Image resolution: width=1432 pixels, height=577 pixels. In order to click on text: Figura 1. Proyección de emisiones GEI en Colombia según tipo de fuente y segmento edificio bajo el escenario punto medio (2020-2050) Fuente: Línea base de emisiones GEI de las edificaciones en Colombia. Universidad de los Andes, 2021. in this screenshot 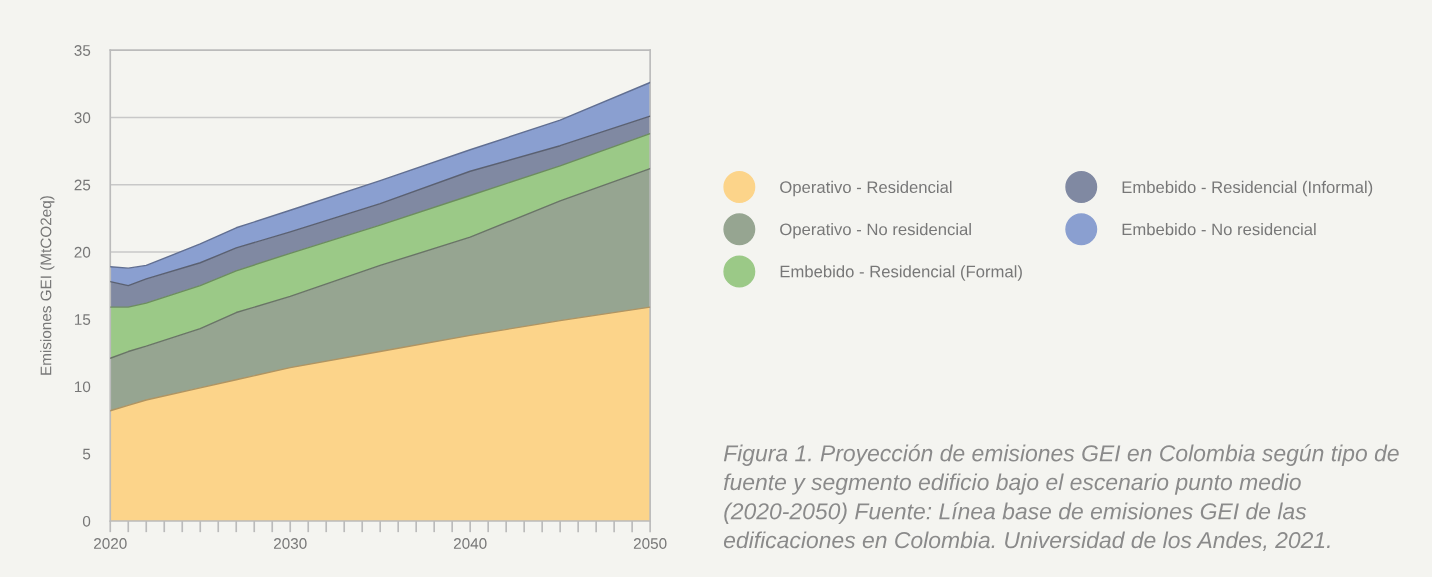, I will do `click(1061, 497)`.